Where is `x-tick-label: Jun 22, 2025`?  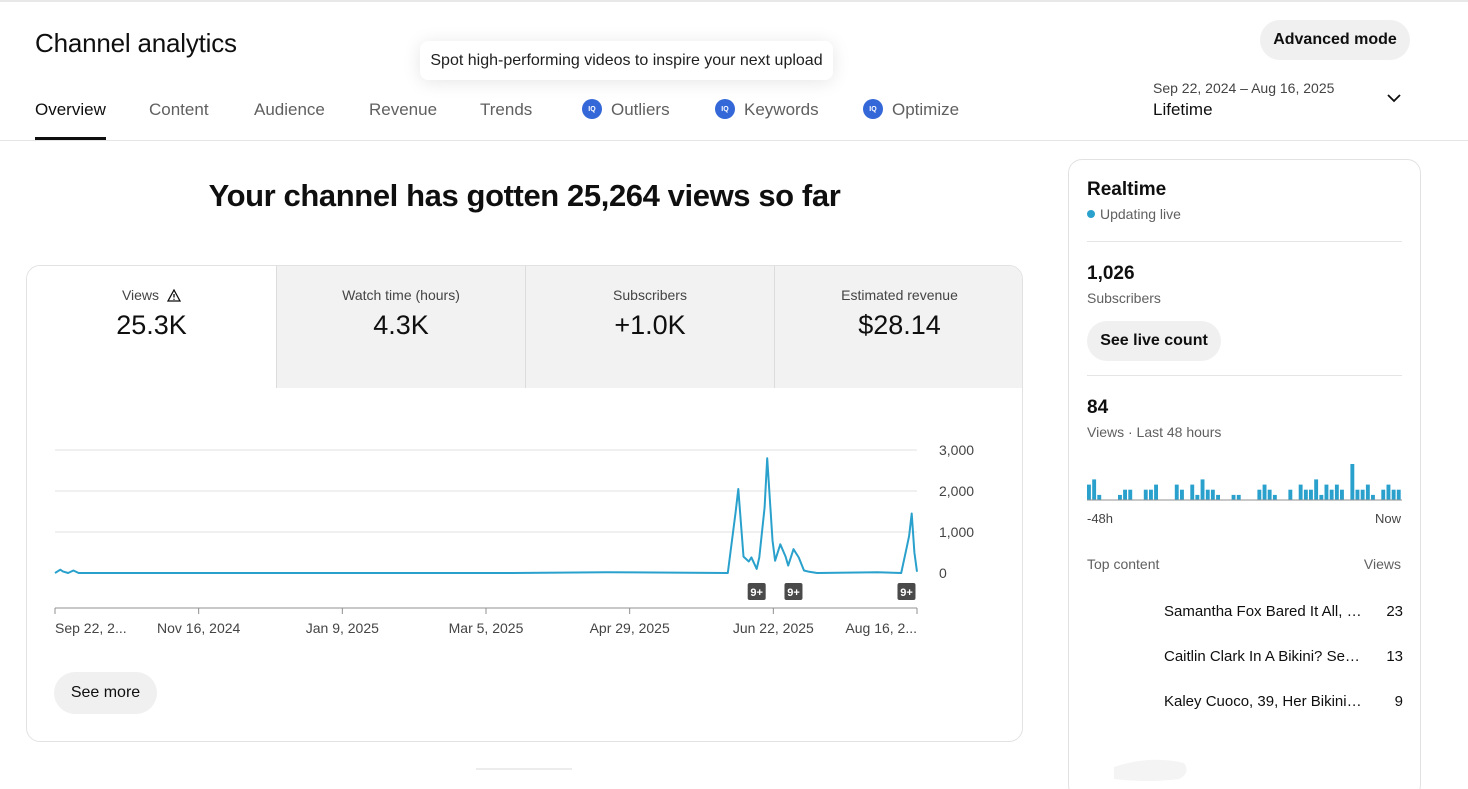
x-tick-label: Jun 22, 2025 is located at coordinates (773, 628).